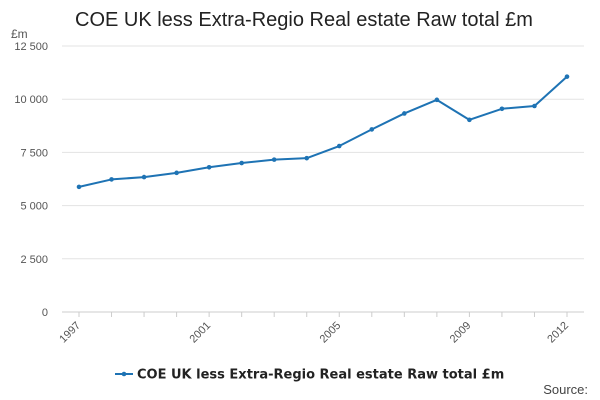  I want to click on y-tick-labels: 0 2 500 5 000 7 500 10 000 12 500, so click(31, 180).